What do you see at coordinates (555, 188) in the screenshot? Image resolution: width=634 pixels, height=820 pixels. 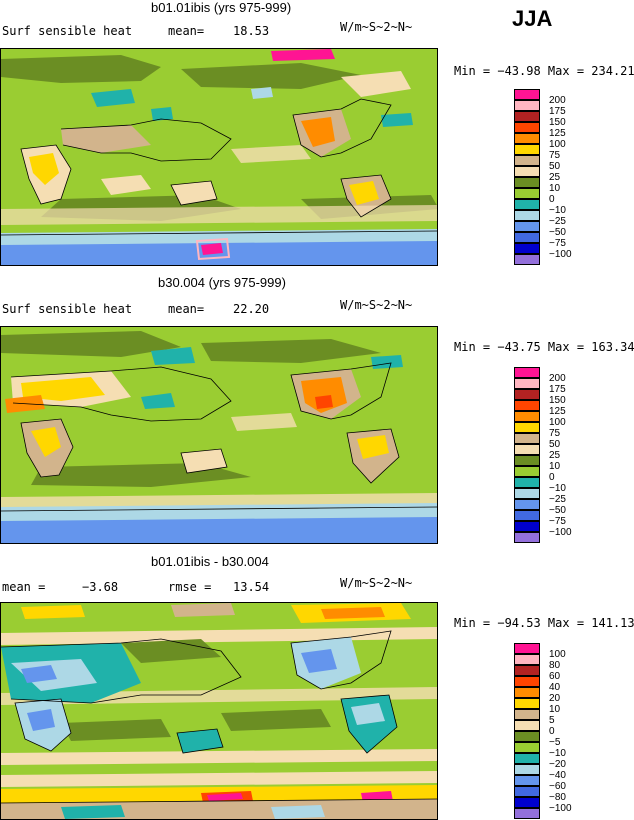 I see `panel-1-legend-label: 10` at bounding box center [555, 188].